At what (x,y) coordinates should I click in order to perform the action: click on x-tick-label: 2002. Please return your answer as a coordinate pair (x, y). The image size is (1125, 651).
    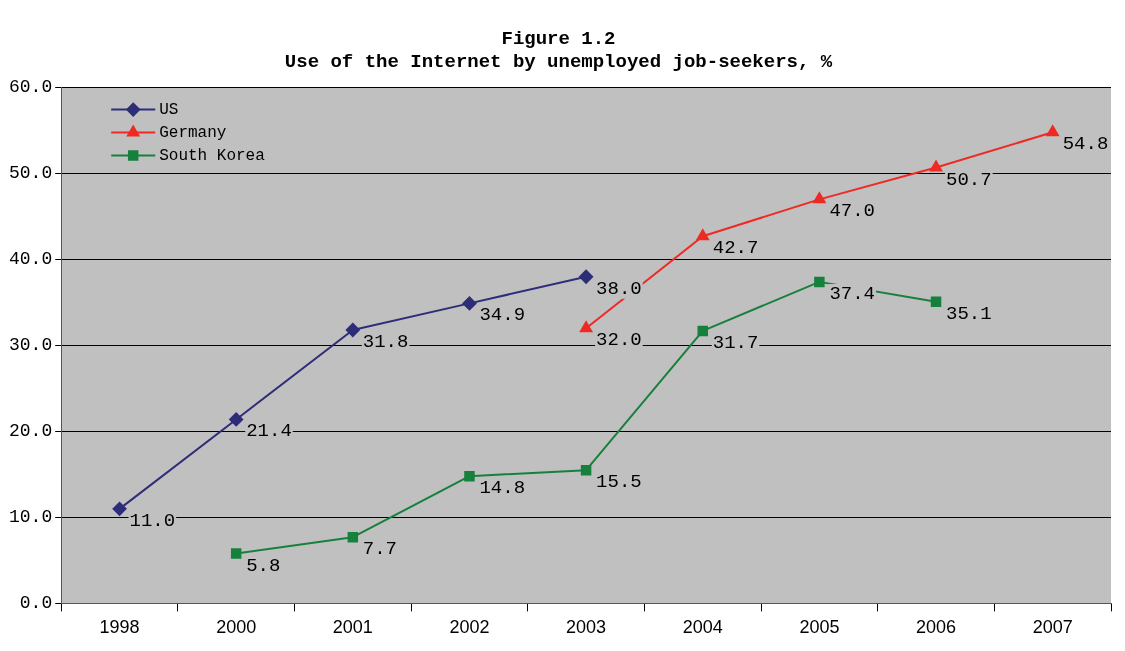
    Looking at the image, I should click on (469, 627).